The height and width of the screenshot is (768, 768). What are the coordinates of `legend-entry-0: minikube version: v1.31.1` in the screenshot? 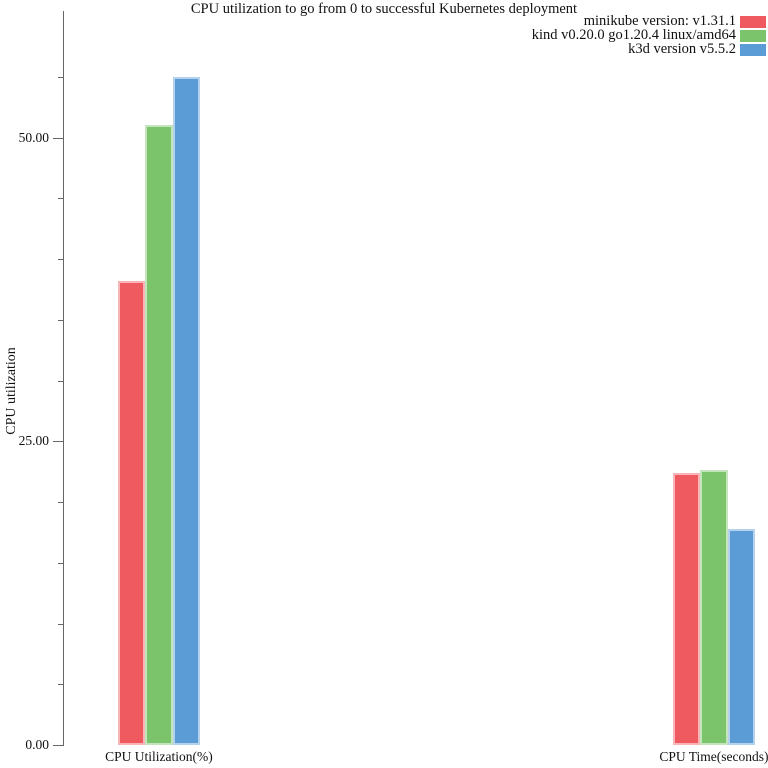 It's located at (649, 21).